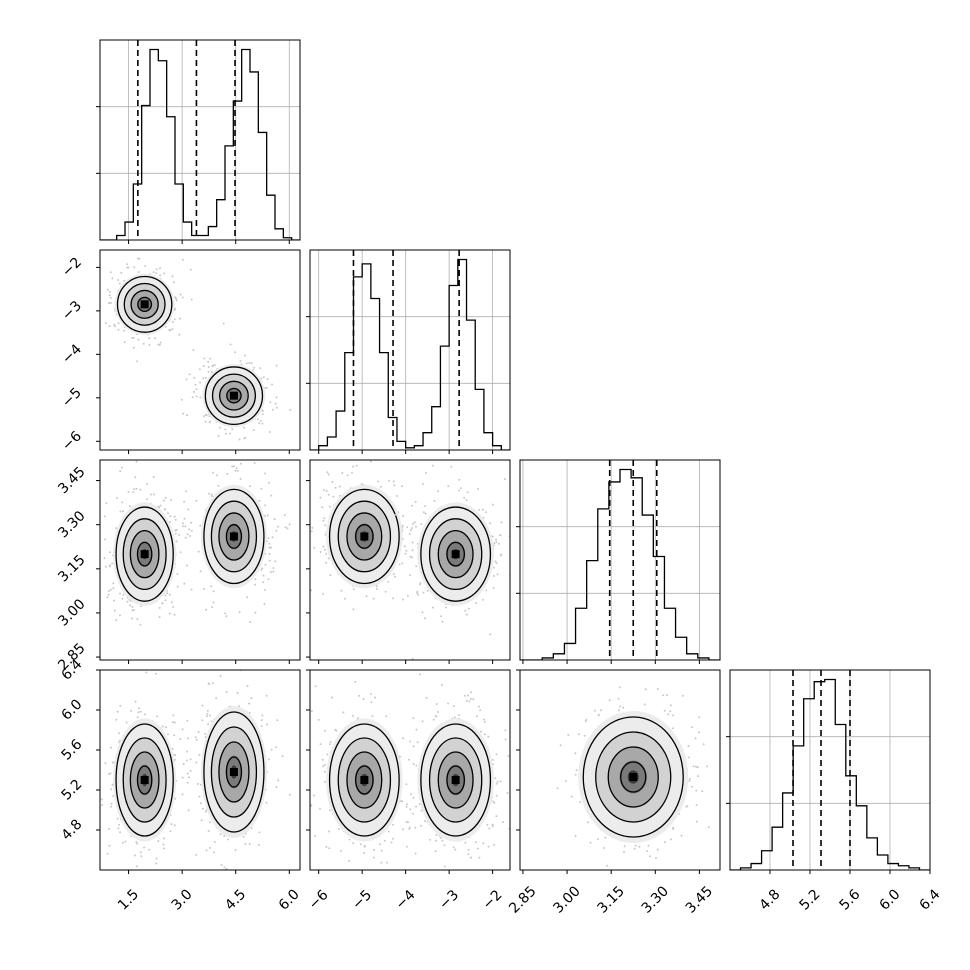 This screenshot has width=970, height=970. What do you see at coordinates (71, 480) in the screenshot?
I see `y-tick-label: 3.45` at bounding box center [71, 480].